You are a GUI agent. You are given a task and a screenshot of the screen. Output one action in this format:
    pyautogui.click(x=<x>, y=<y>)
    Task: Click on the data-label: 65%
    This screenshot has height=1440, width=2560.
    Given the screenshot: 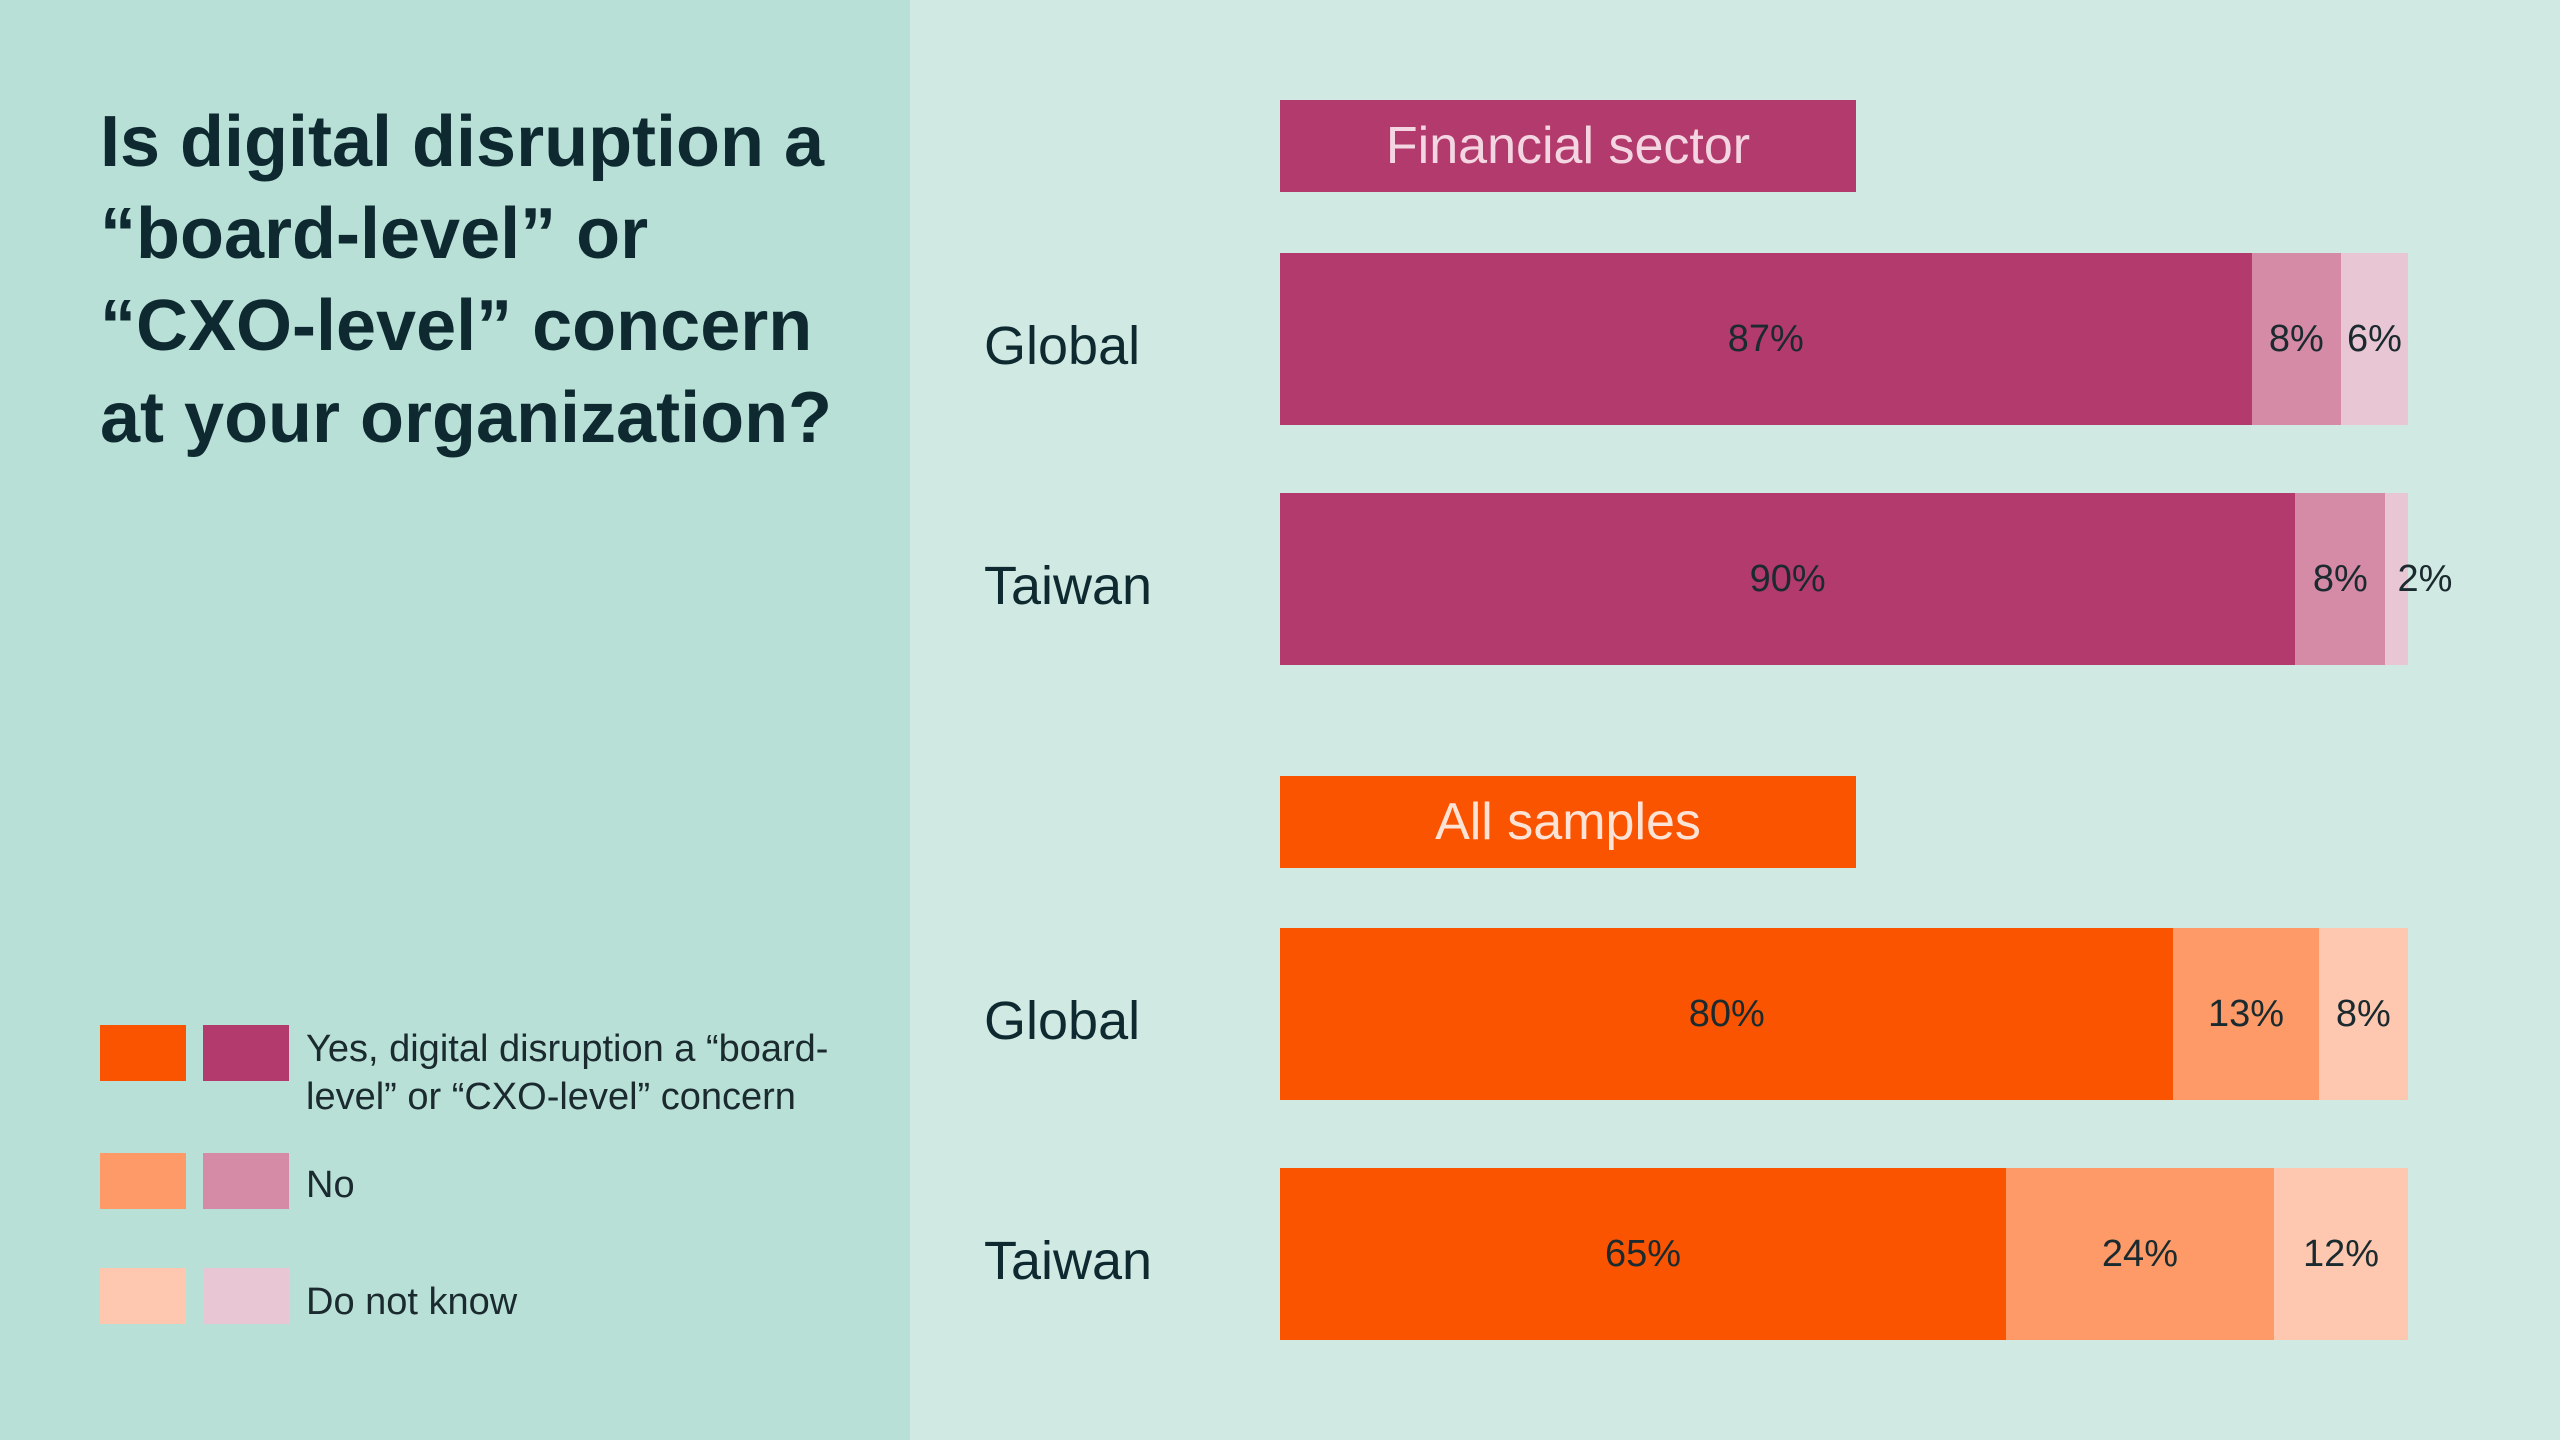 What is the action you would take?
    pyautogui.click(x=1642, y=1253)
    